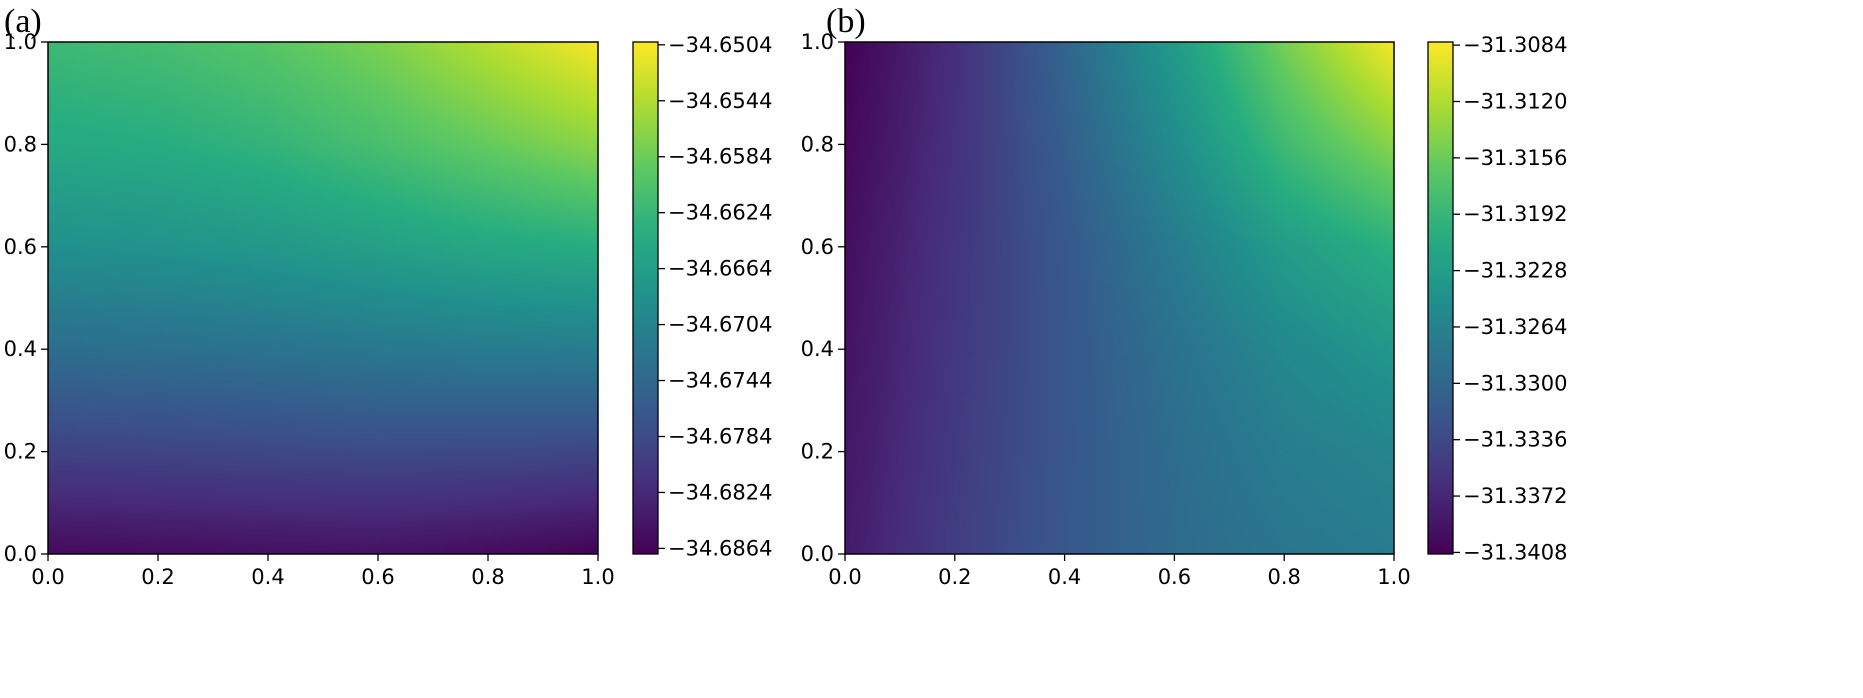 The image size is (1863, 698). Describe the element at coordinates (720, 101) in the screenshot. I see `colorbar-tick-label: −34.6544` at that location.